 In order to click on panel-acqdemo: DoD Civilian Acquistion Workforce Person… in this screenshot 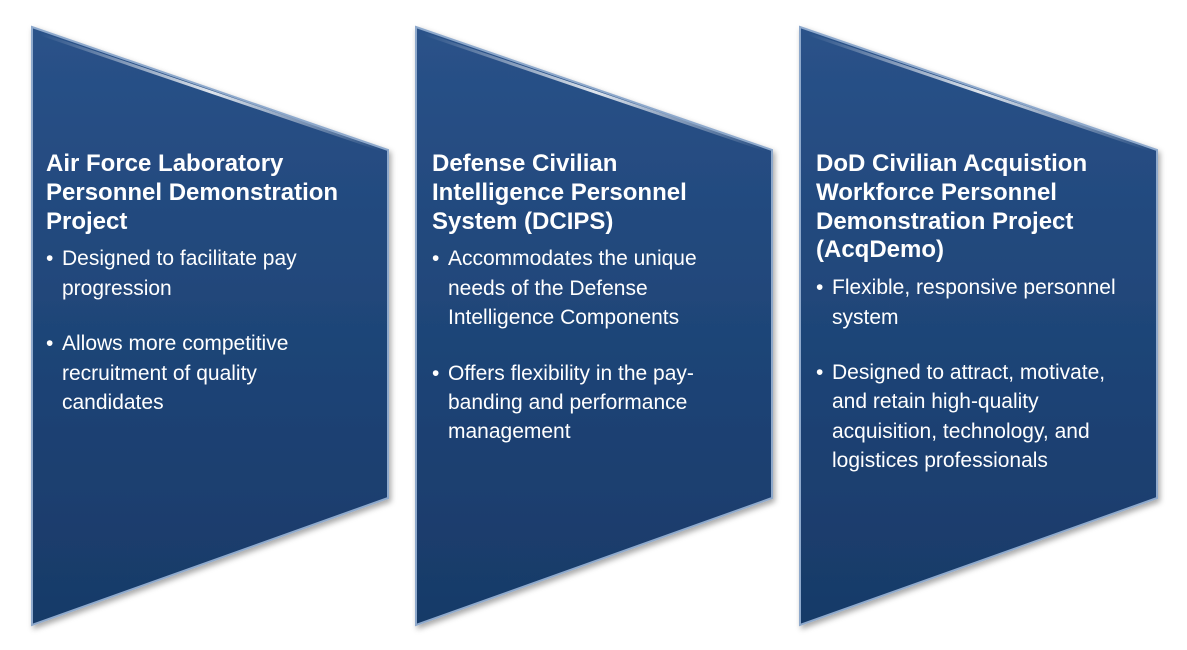, I will do `click(975, 326)`.